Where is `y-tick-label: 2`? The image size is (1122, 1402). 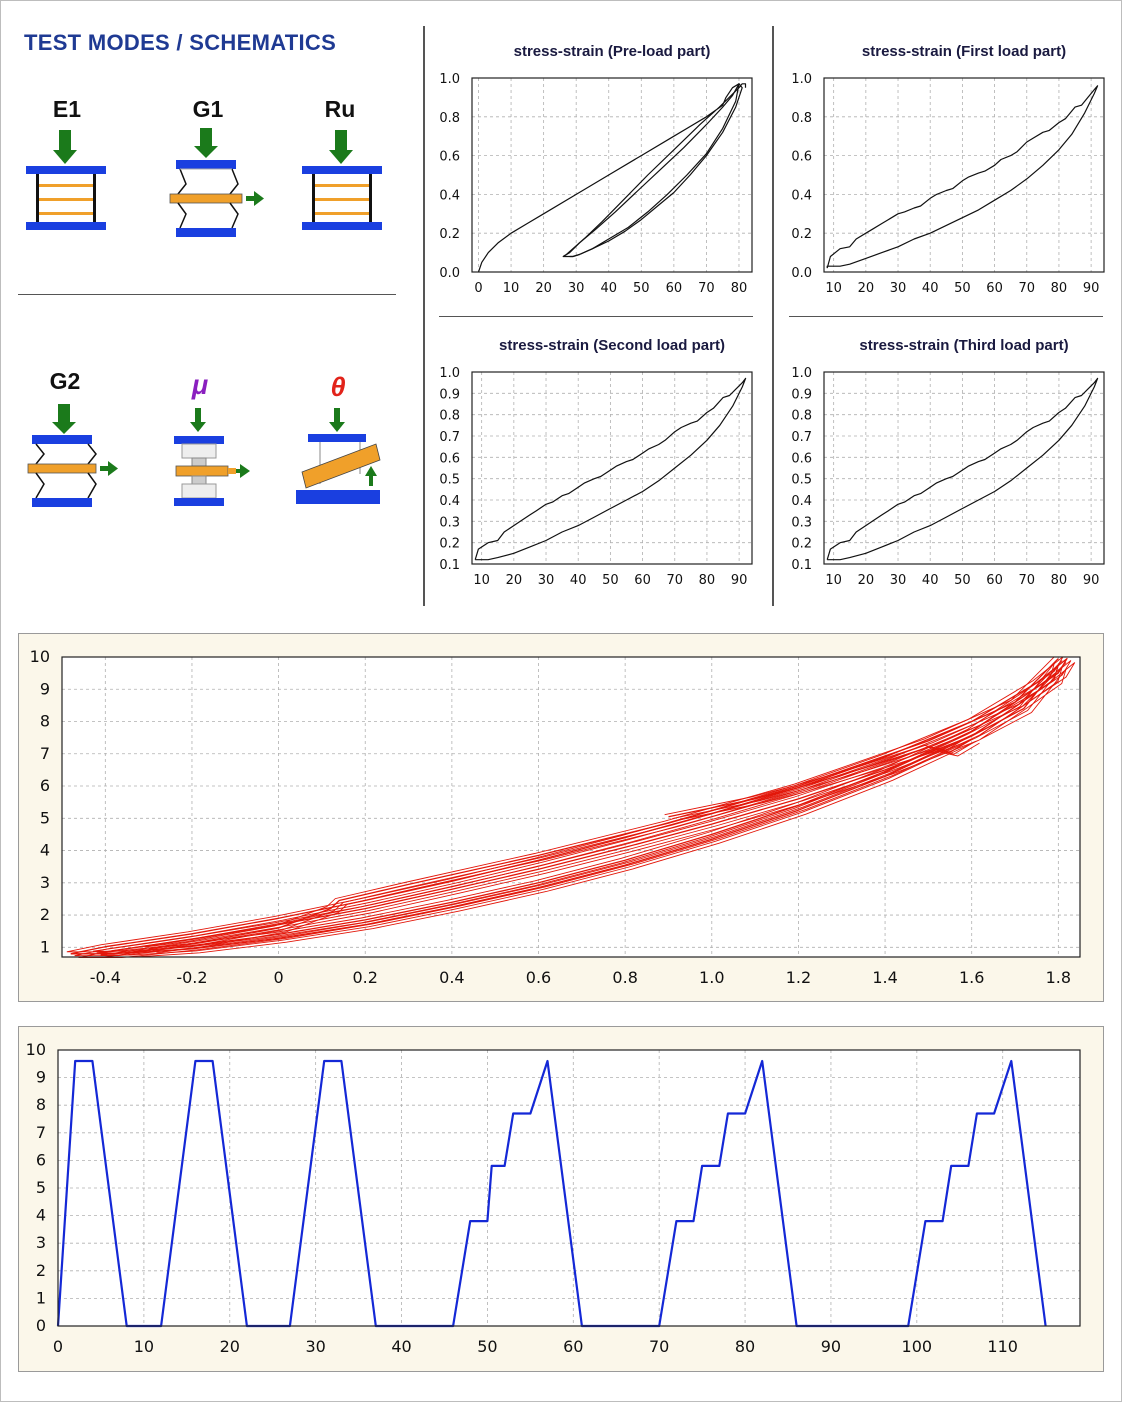
y-tick-label: 2 is located at coordinates (45, 914).